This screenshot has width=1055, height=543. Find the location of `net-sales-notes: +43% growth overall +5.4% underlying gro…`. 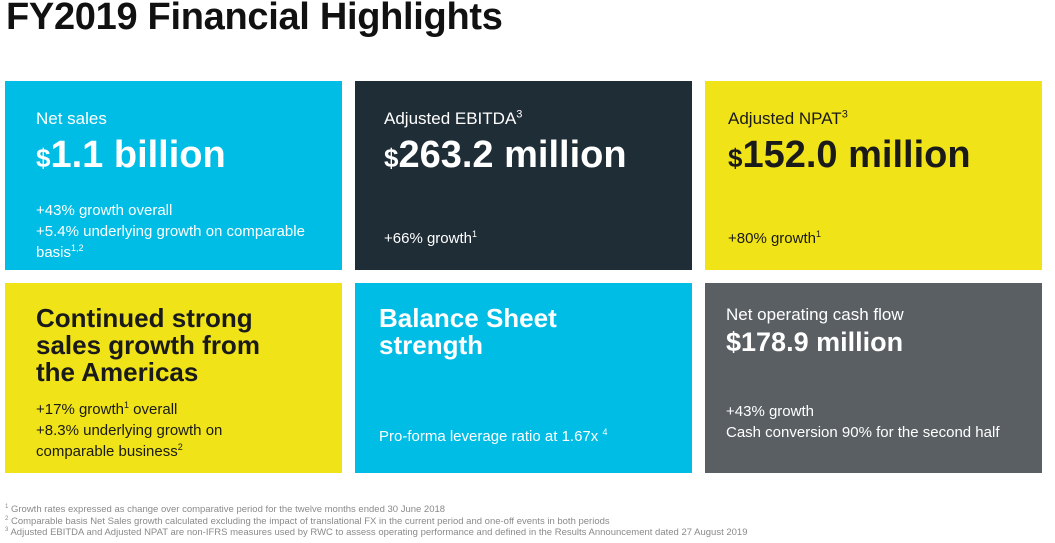

net-sales-notes: +43% growth overall +5.4% underlying gro… is located at coordinates (170, 231).